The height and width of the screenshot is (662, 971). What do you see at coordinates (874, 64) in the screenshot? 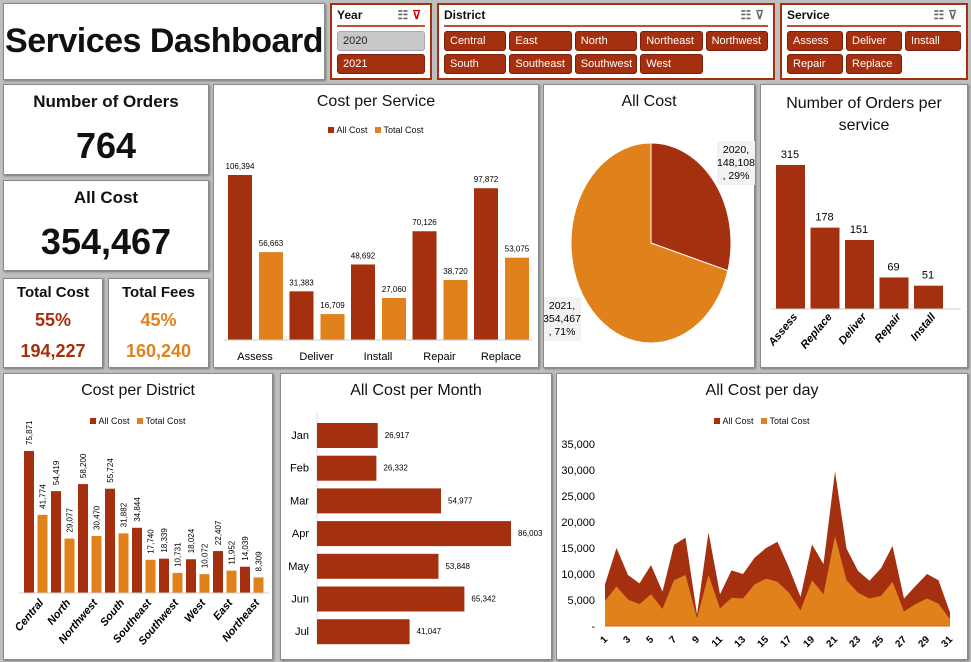
I see `slicer-item-replace: Replace` at bounding box center [874, 64].